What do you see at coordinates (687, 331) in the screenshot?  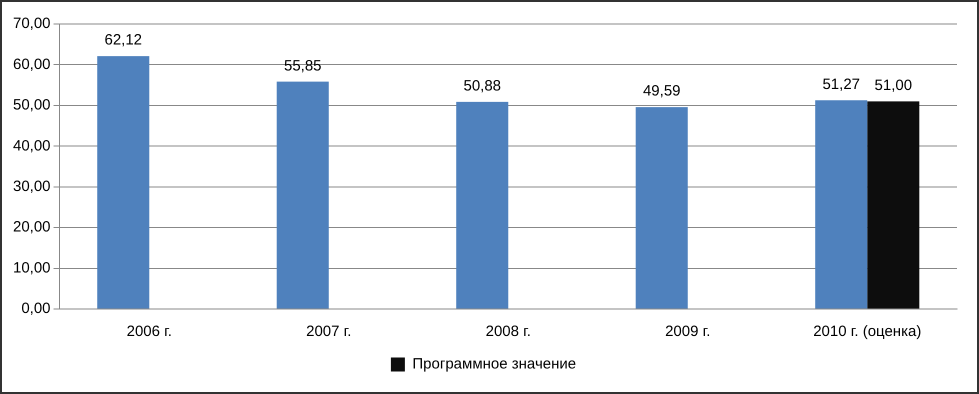 I see `x-tick-label: 2009 г.` at bounding box center [687, 331].